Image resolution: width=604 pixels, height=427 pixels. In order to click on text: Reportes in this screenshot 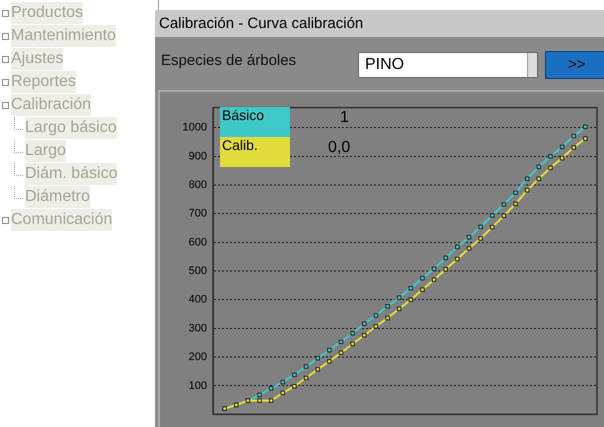, I will do `click(43, 82)`.